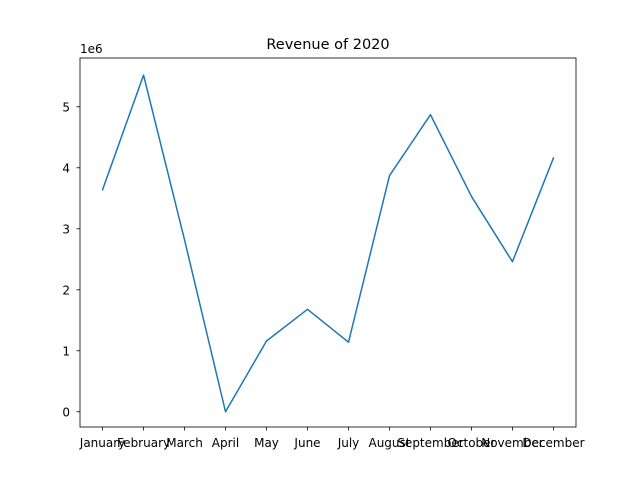  I want to click on x-tick-label-october: October, so click(471, 443).